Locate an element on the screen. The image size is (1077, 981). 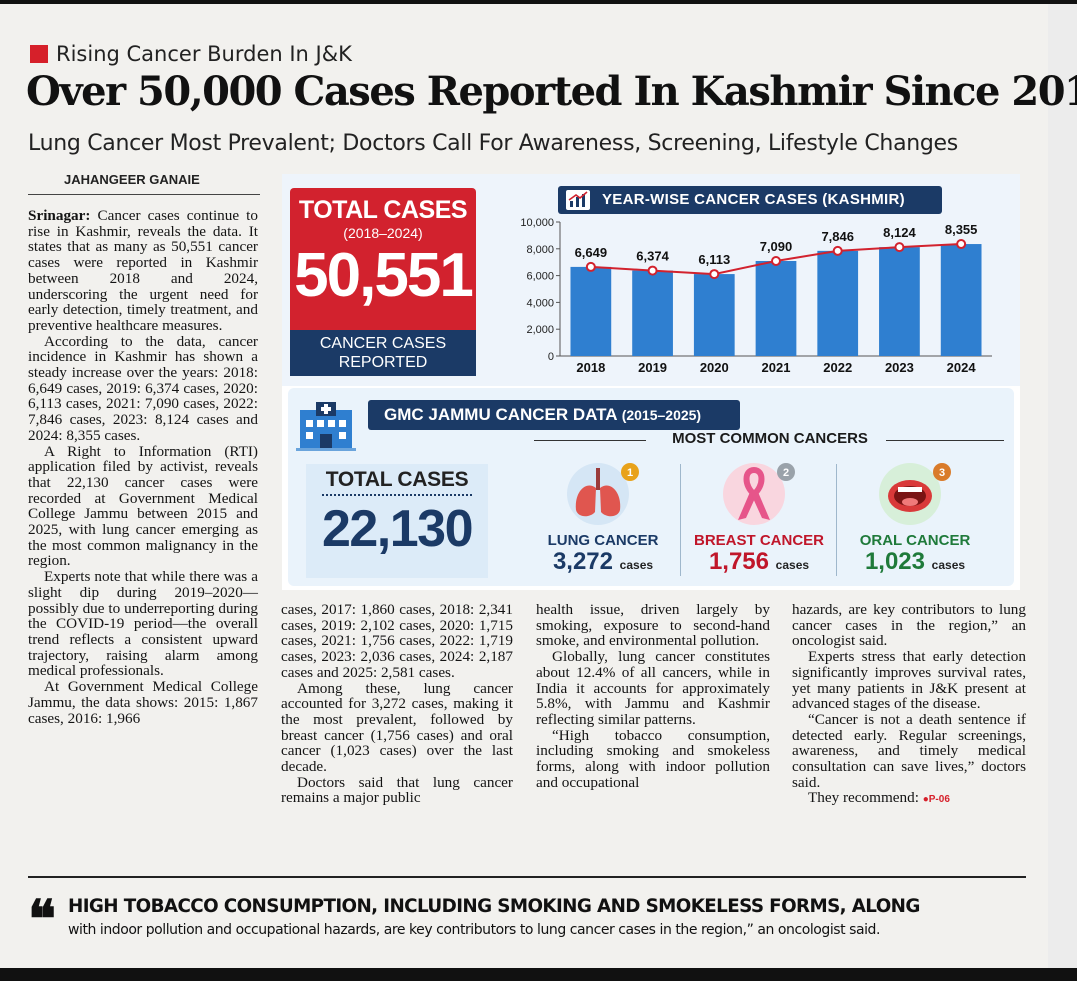
gmc-total-box: TOTAL CASES 22,130 is located at coordinates (397, 521).